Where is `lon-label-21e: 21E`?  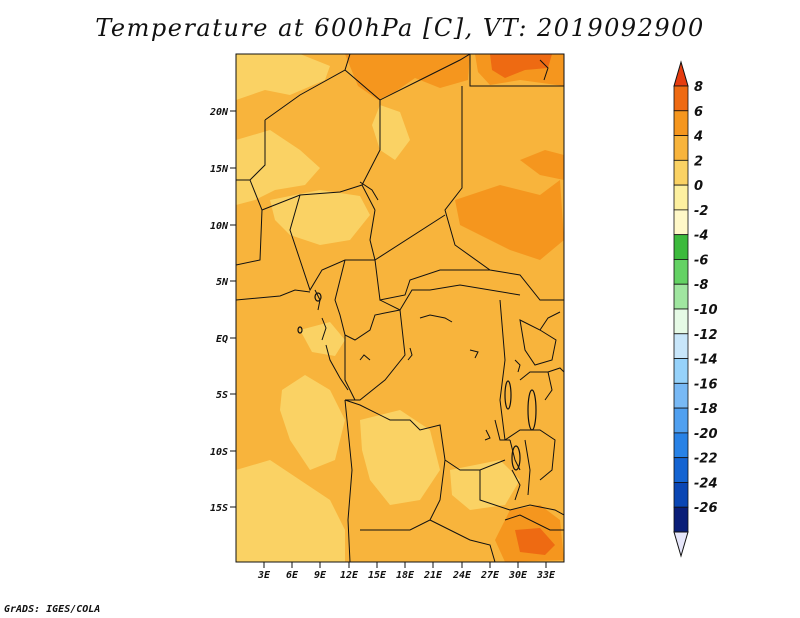
lon-label-21e: 21E is located at coordinates (433, 575).